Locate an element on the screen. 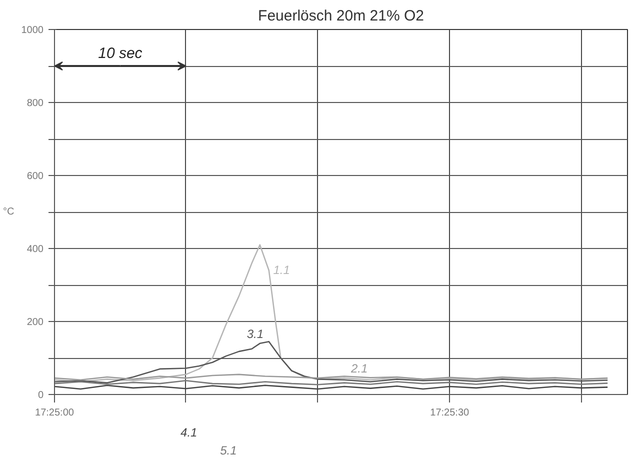 The height and width of the screenshot is (457, 635). y-axis-title: °C is located at coordinates (8, 212).